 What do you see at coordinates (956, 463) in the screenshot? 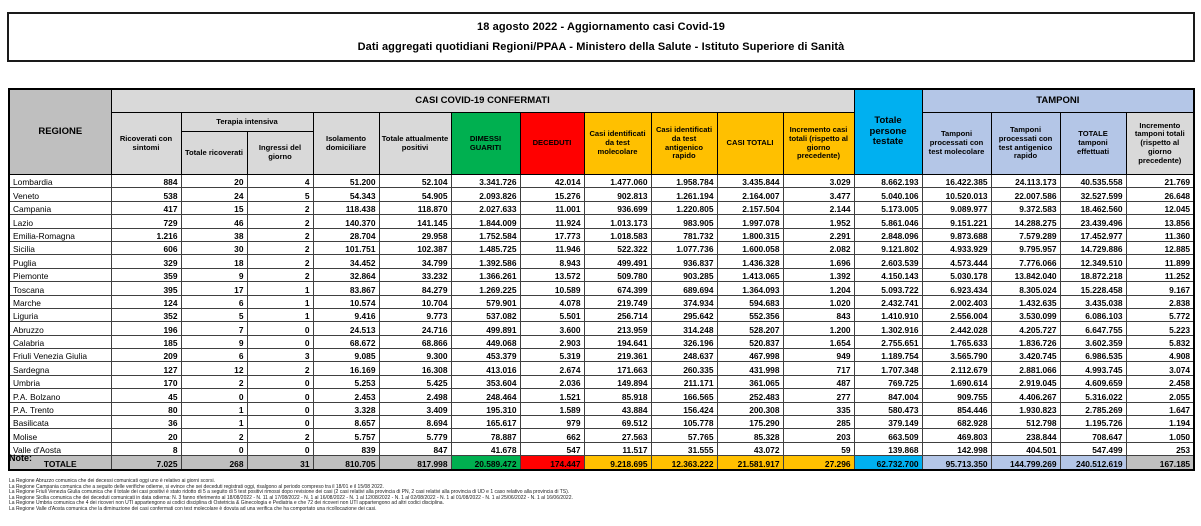
I see `total-value-cell: 95.713.350` at bounding box center [956, 463].